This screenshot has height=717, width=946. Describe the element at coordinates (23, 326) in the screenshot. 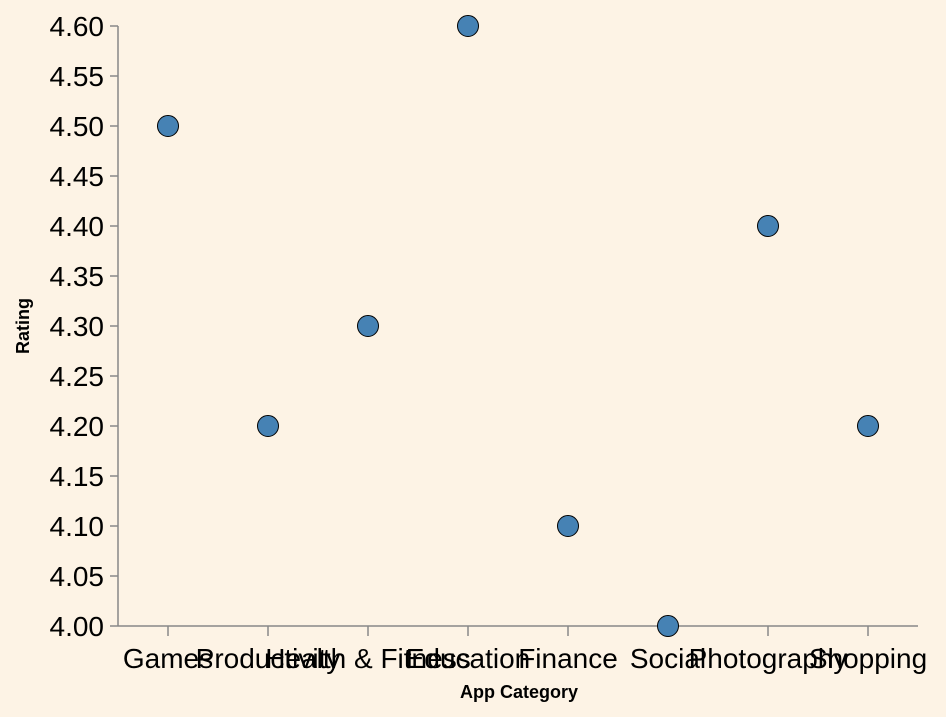

I see `y-axis-title: Rating` at that location.